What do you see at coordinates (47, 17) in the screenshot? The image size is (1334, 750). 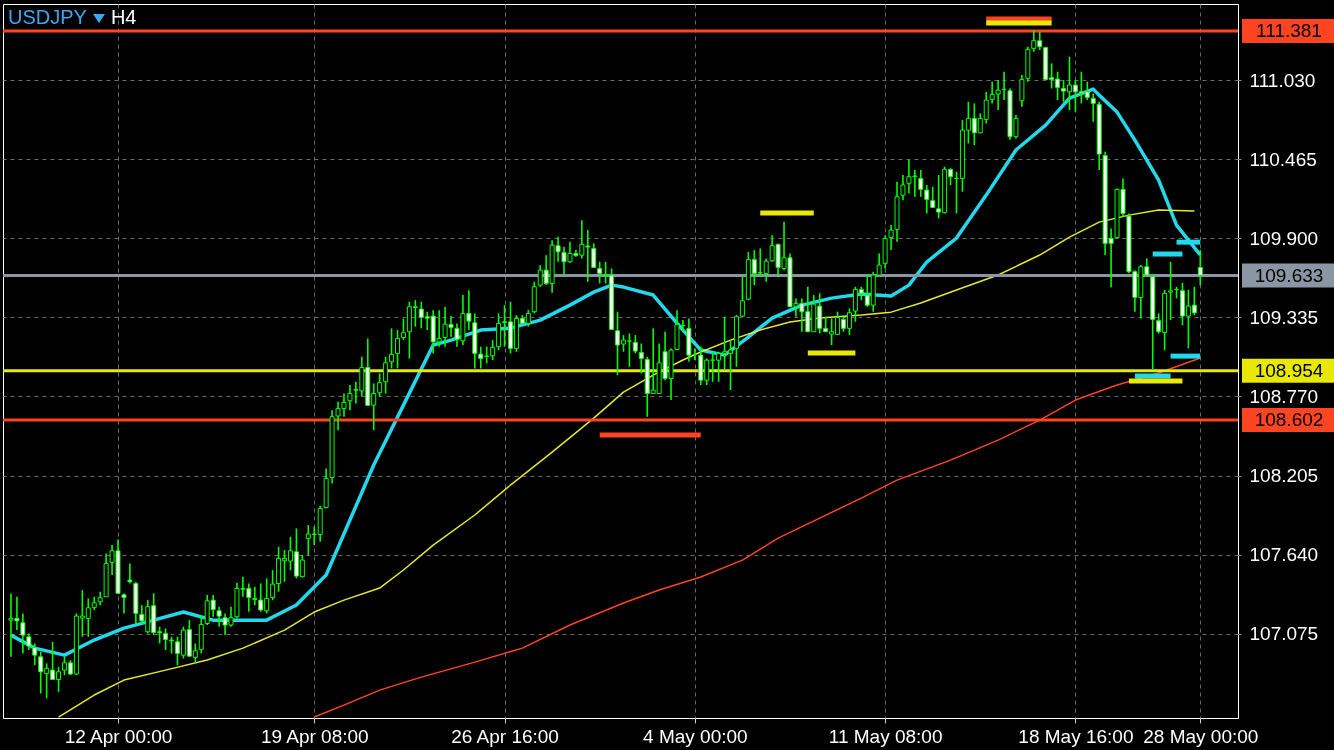 I see `chart-title: USDJPY` at bounding box center [47, 17].